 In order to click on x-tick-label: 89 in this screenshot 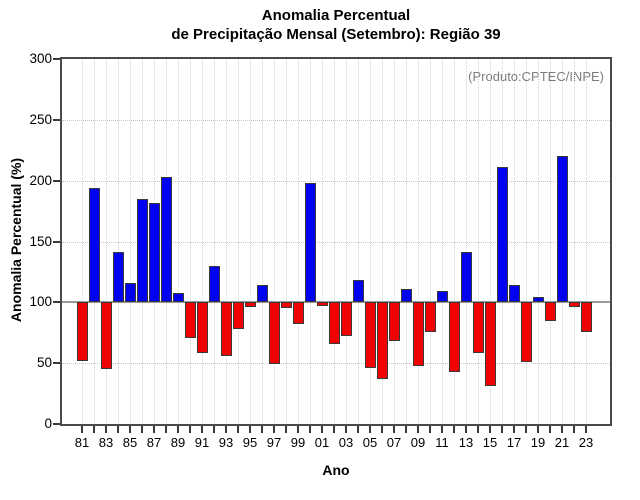, I will do `click(178, 442)`.